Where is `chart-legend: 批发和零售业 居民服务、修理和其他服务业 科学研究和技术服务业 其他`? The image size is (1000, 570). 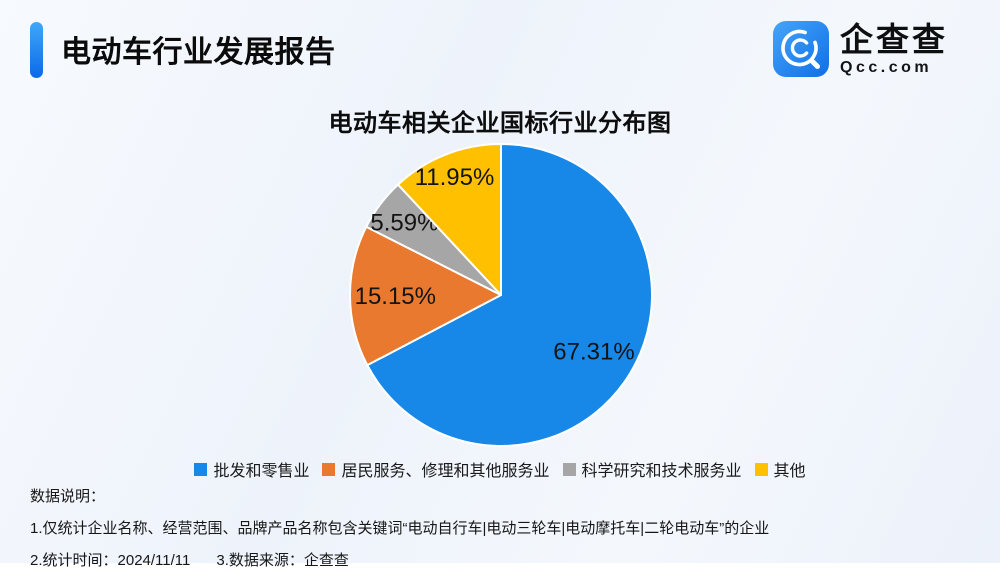
chart-legend: 批发和零售业 居民服务、修理和其他服务业 科学研究和技术服务业 其他 is located at coordinates (500, 469).